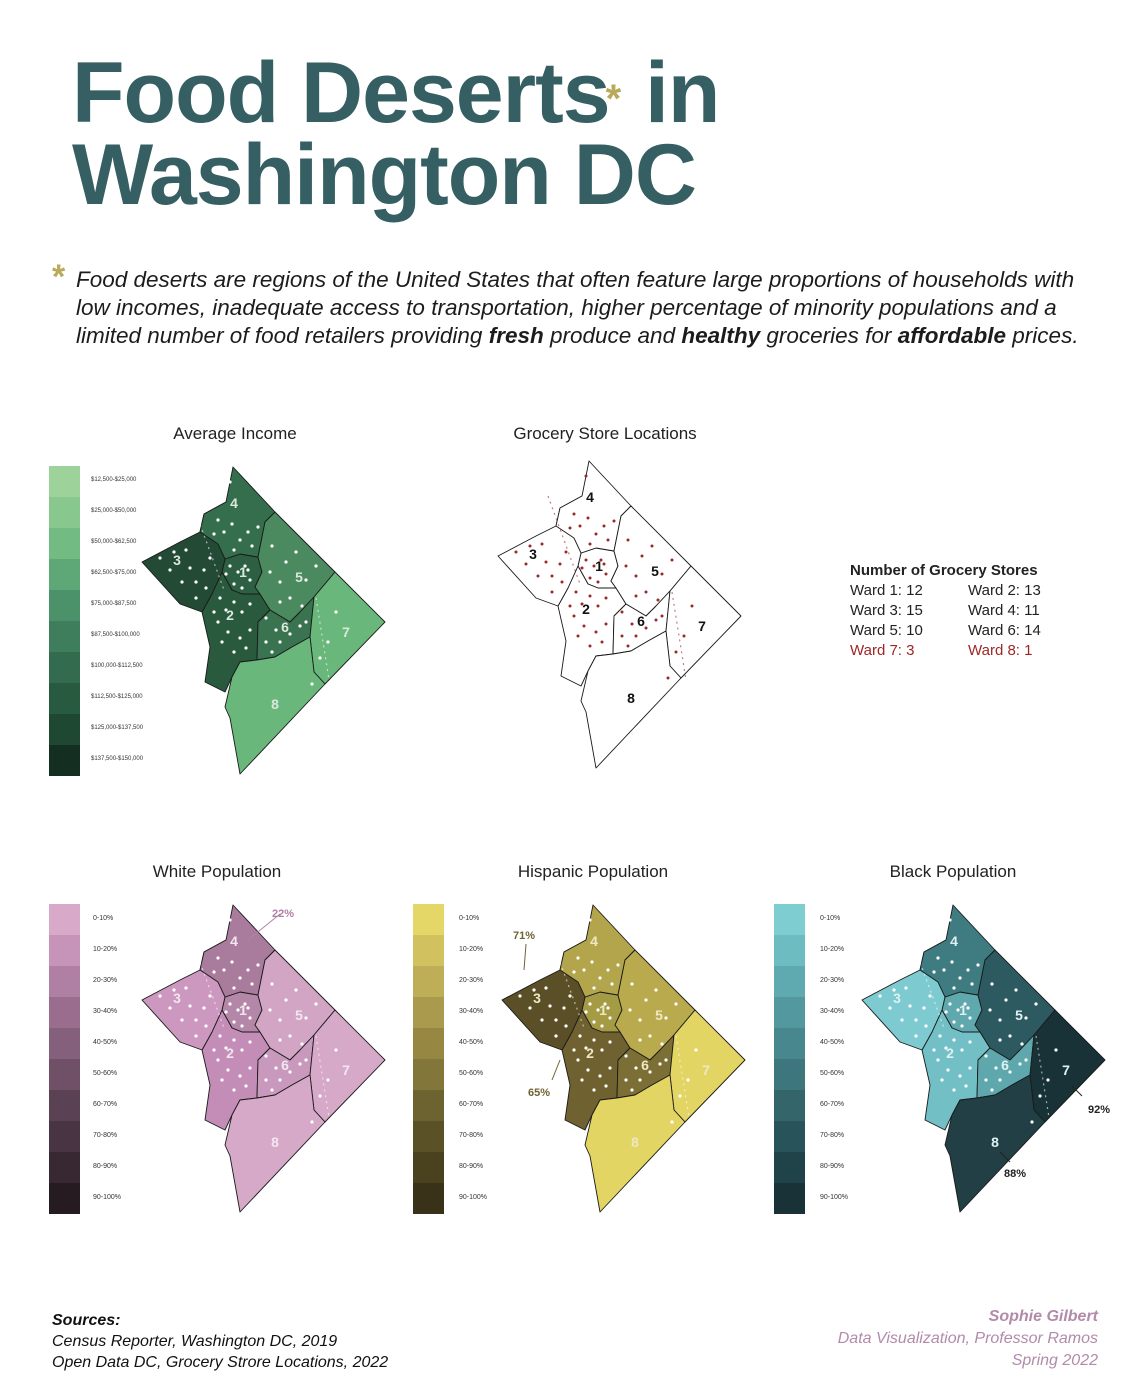 The image size is (1144, 1392). What do you see at coordinates (1099, 1110) in the screenshot?
I see `black-ward7-callout: 92%` at bounding box center [1099, 1110].